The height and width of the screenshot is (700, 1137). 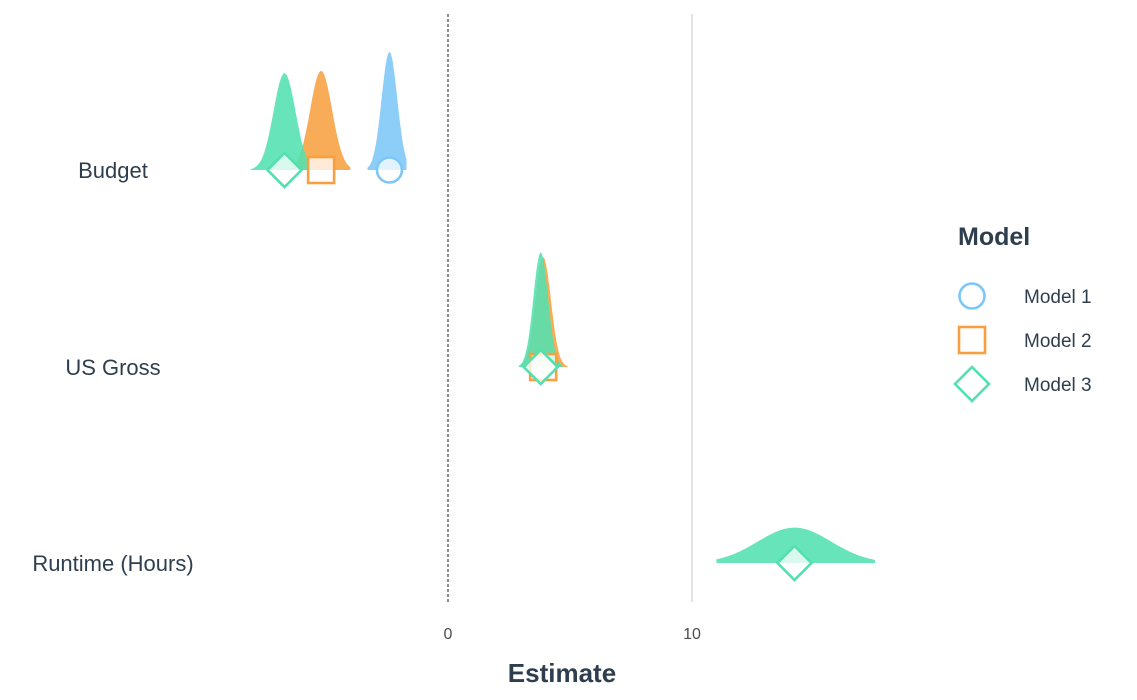 What do you see at coordinates (112, 367) in the screenshot?
I see `category-label: US Gross` at bounding box center [112, 367].